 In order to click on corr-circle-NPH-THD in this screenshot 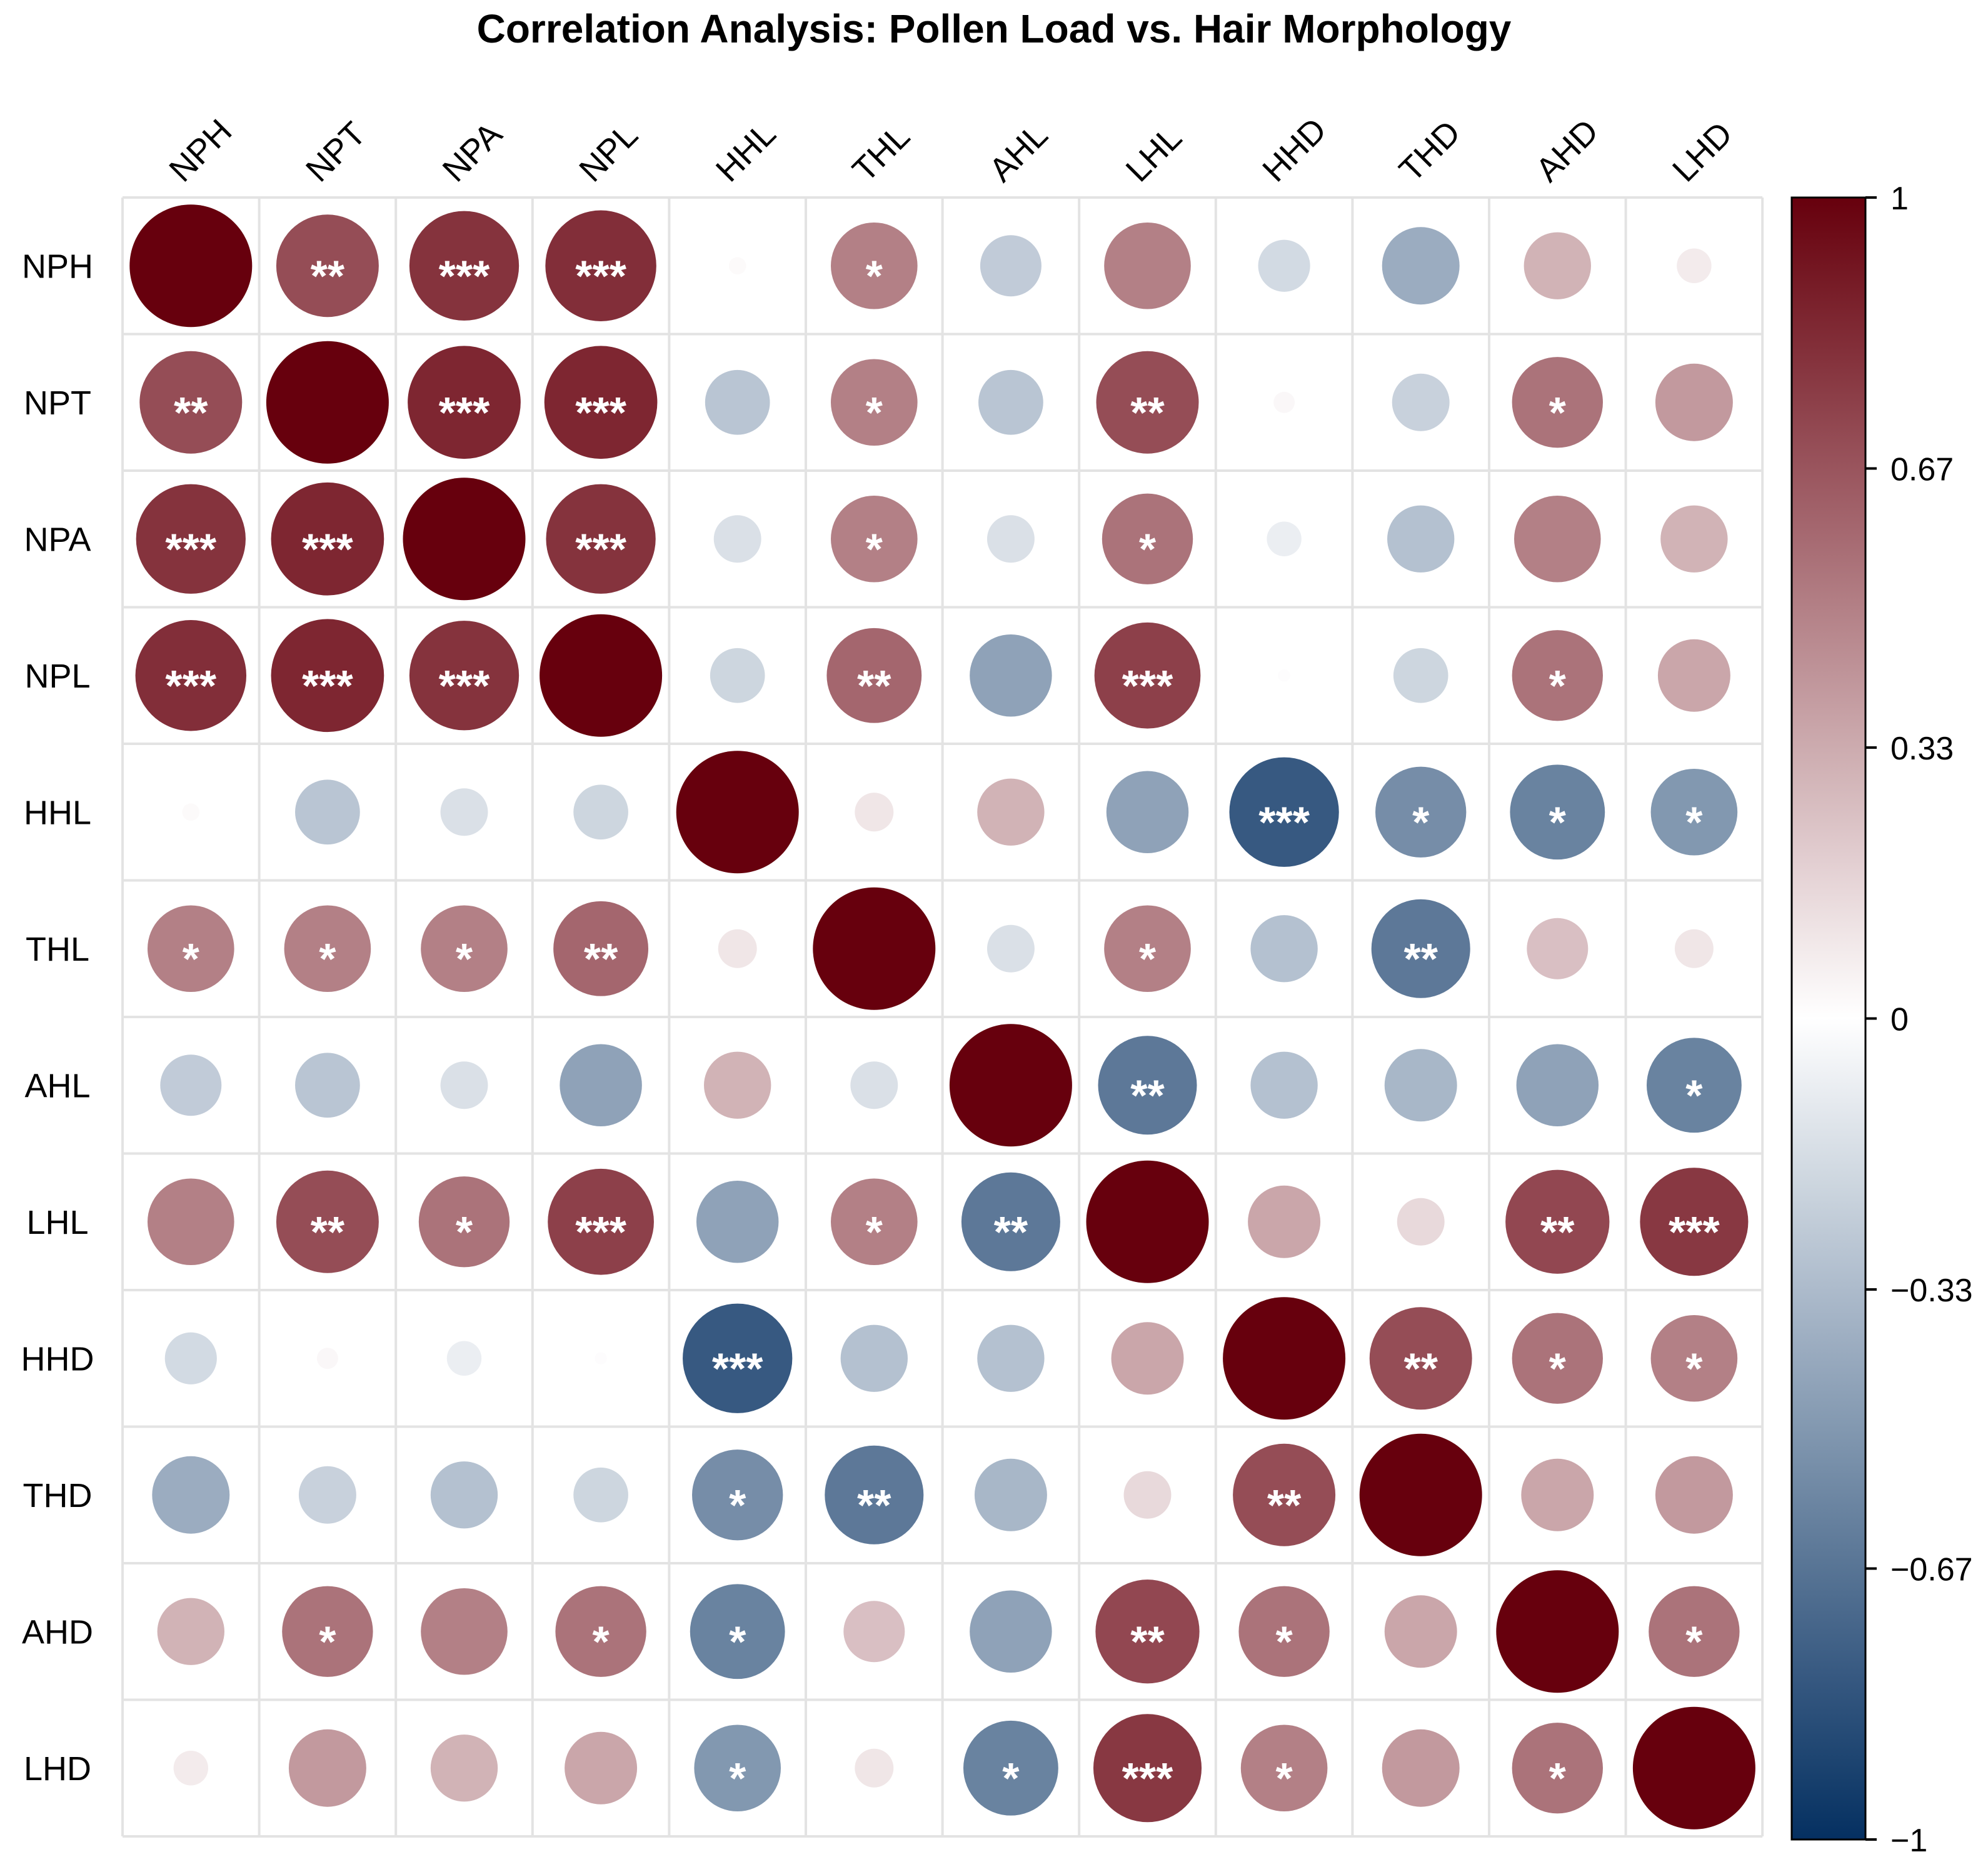, I will do `click(1421, 266)`.